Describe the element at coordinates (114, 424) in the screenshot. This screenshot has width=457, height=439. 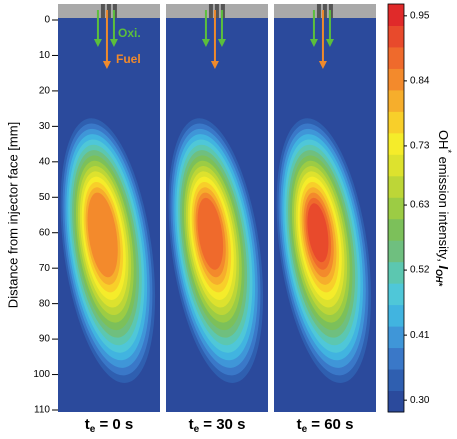
I see `panel-label-rest: = 0 s` at that location.